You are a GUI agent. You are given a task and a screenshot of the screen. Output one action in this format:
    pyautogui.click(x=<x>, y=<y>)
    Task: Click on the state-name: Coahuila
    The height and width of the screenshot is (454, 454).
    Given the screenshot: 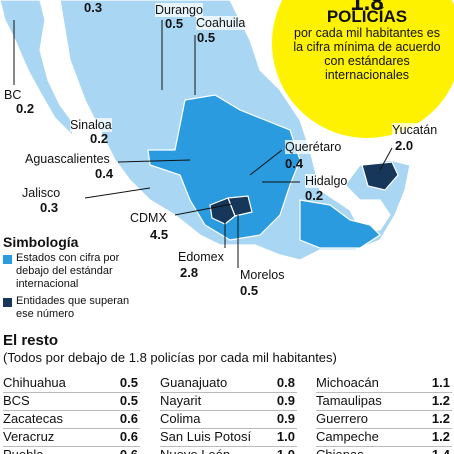 What is the action you would take?
    pyautogui.click(x=221, y=23)
    